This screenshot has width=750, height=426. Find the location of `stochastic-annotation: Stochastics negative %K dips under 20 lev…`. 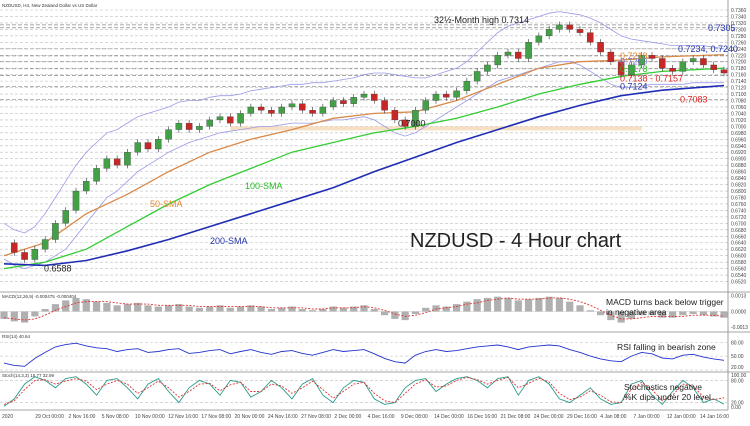

stochastic-annotation: Stochastics negative %K dips under 20 lev… is located at coordinates (667, 392).